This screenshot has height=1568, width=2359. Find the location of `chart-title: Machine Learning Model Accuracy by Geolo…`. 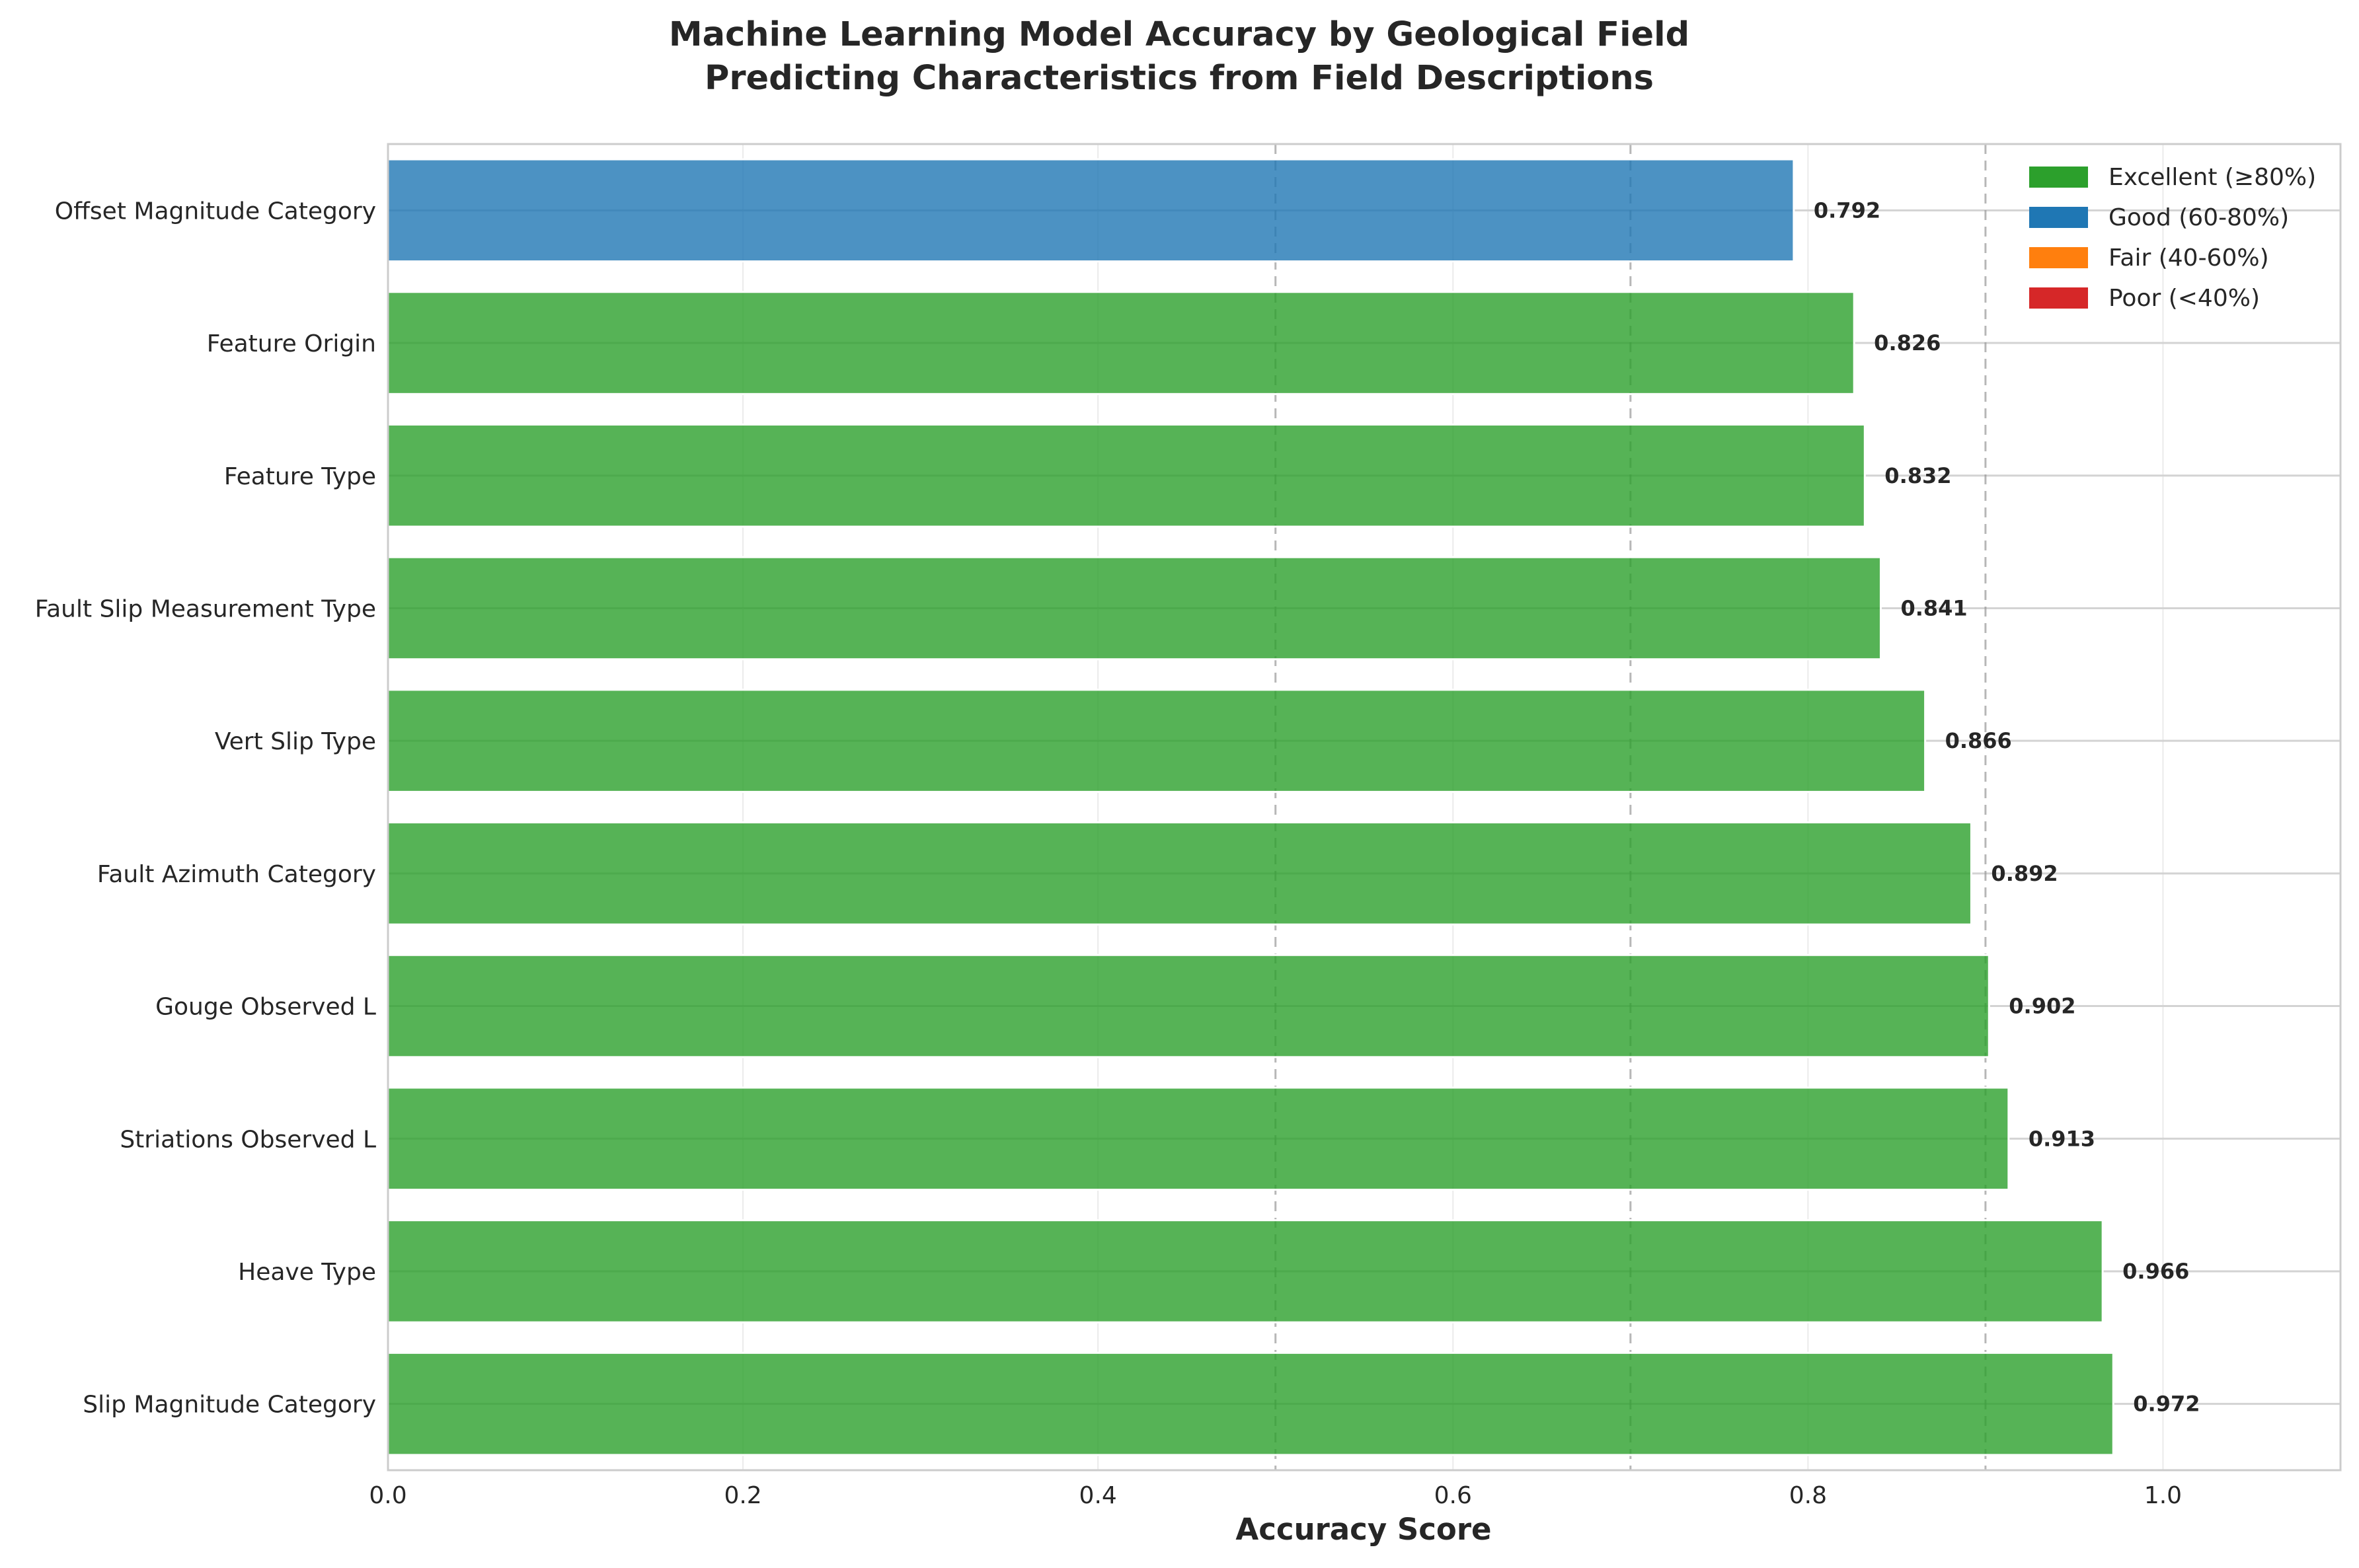

chart-title: Machine Learning Model Accuracy by Geolo… is located at coordinates (1179, 34).